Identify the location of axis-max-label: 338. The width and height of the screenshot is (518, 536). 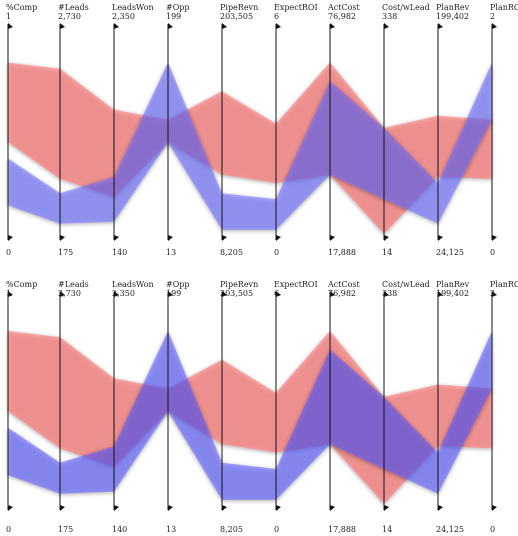
(389, 293).